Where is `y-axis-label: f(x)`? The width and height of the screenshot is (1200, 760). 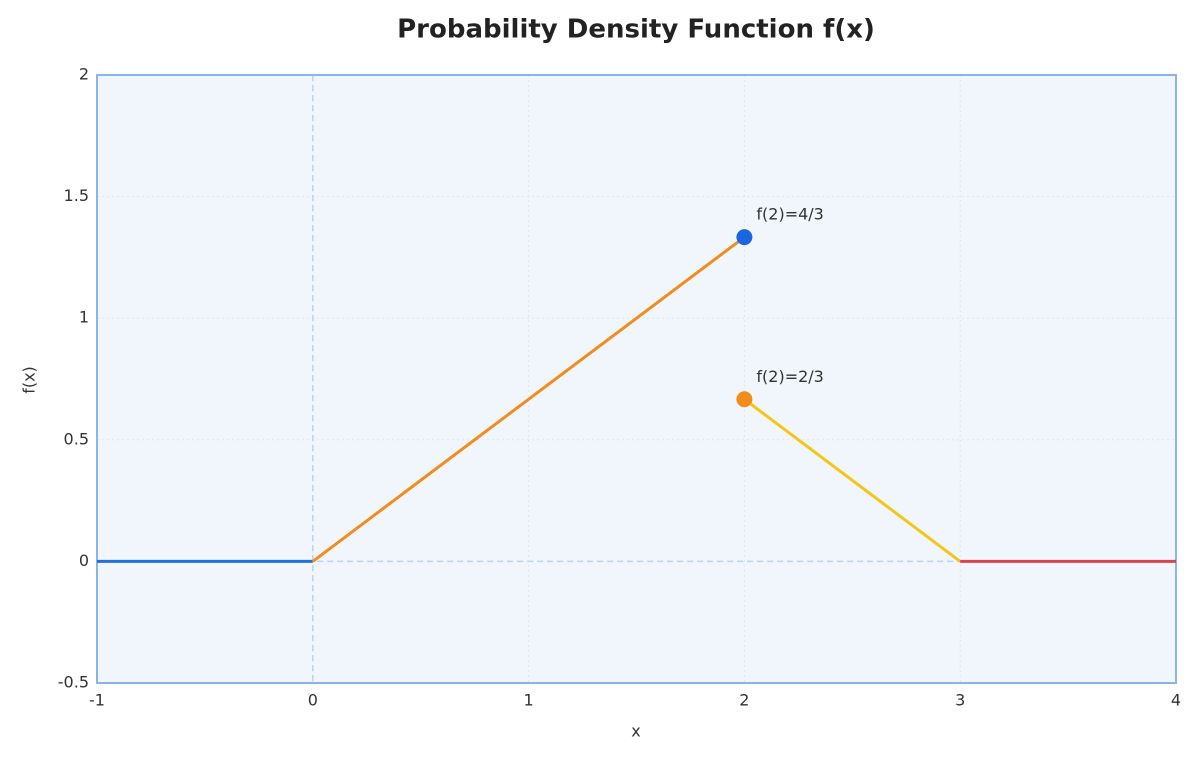 y-axis-label: f(x) is located at coordinates (29, 380).